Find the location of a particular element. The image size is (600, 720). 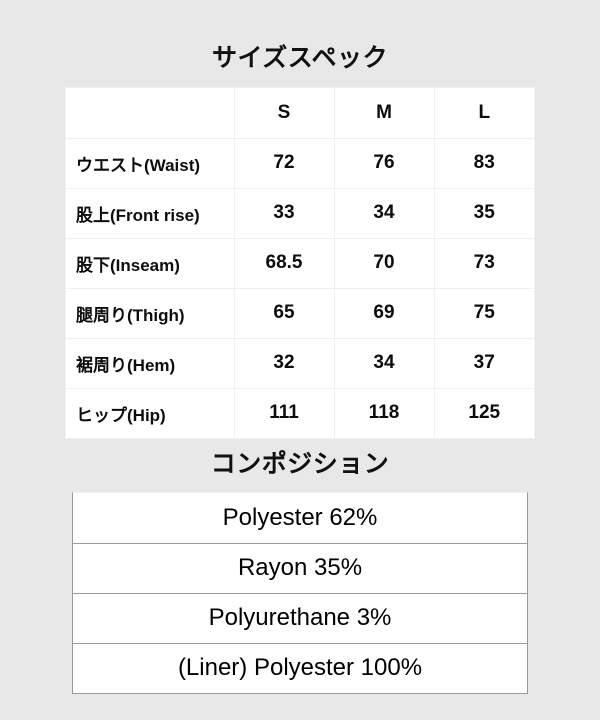

table-row: (Liner) Polyester 100% is located at coordinates (300, 668).